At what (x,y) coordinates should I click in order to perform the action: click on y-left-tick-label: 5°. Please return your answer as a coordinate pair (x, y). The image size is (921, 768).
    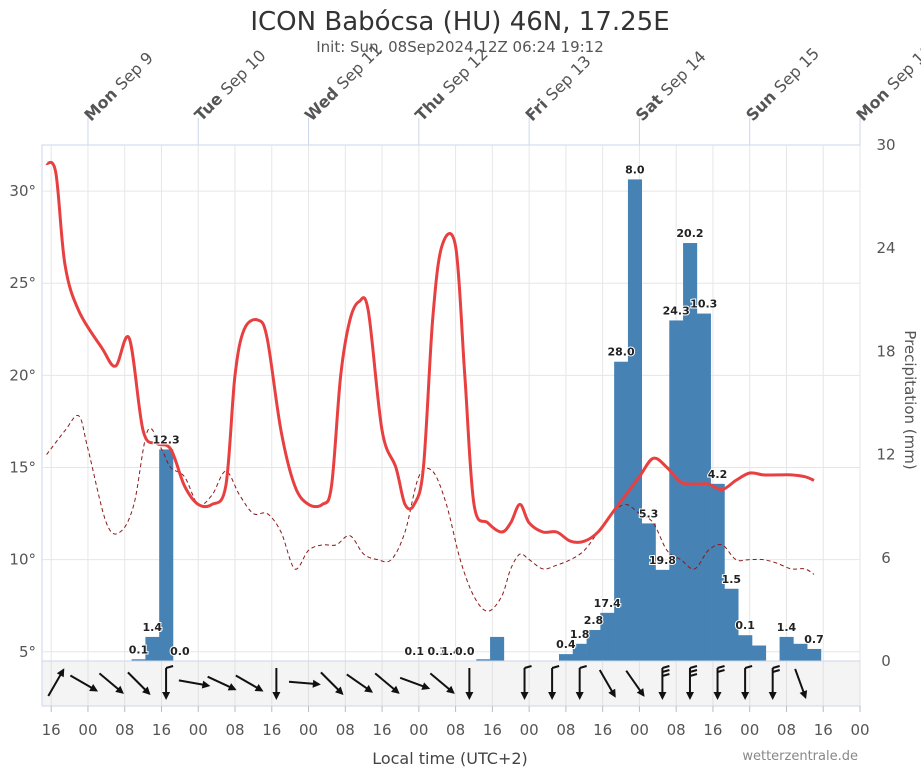
    Looking at the image, I should click on (27, 652).